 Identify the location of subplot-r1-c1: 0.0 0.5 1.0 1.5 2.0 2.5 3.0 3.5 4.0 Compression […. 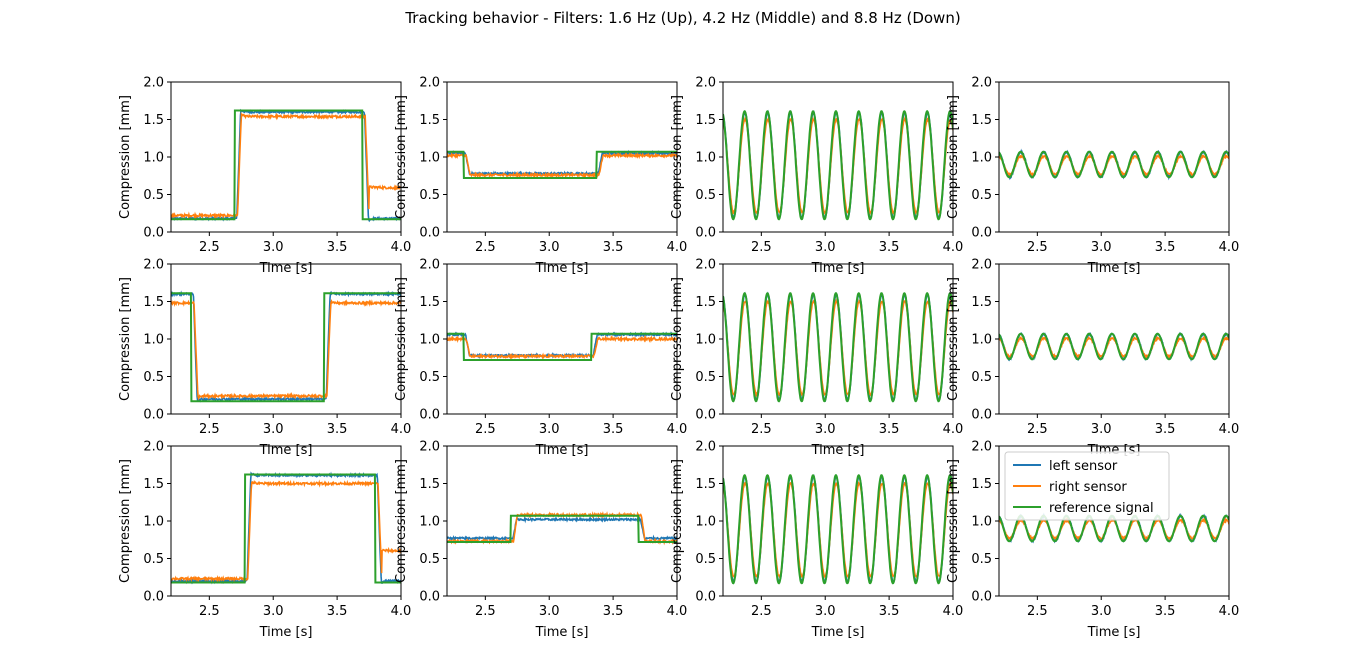
(540, 358).